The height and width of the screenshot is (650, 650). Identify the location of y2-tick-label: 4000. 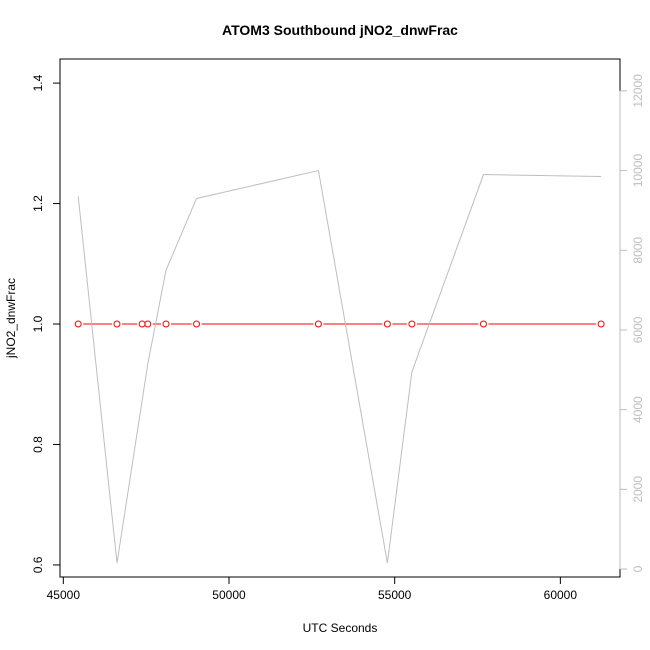
(638, 409).